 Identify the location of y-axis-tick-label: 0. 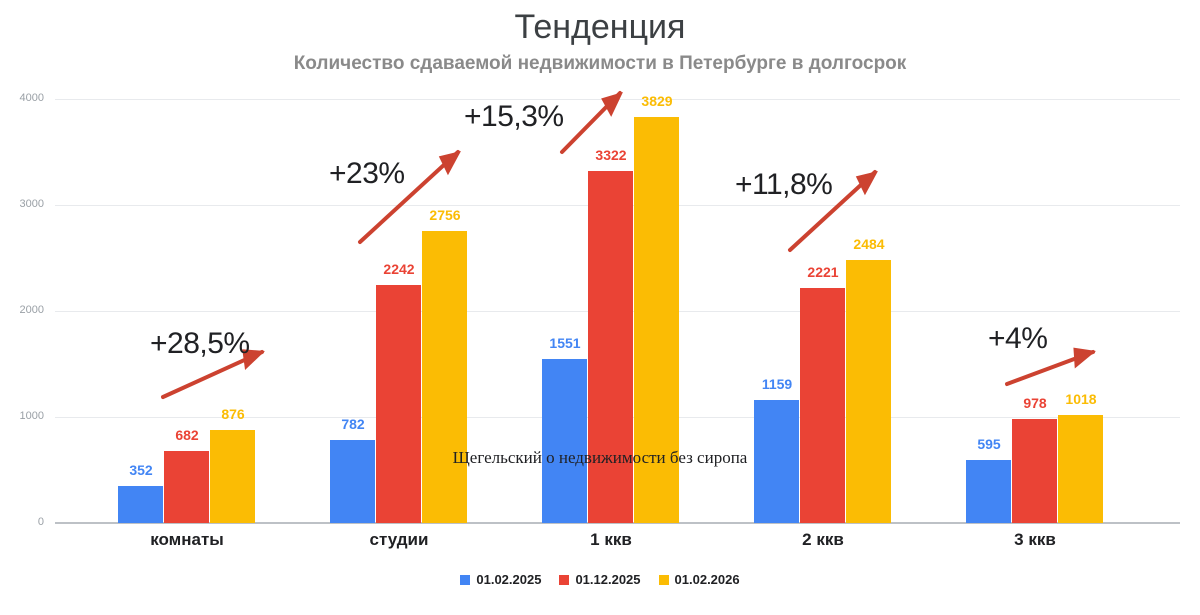
(40, 522).